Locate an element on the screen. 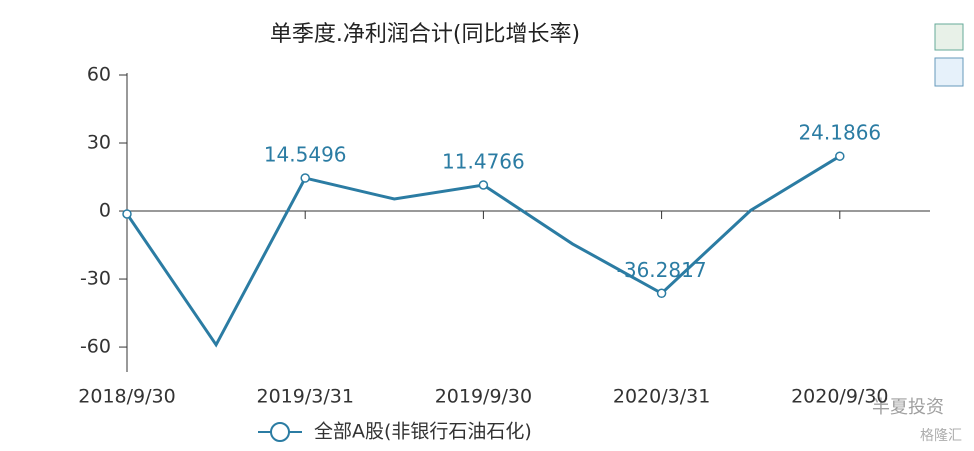 This screenshot has width=974, height=451. data-label: -36.2817 is located at coordinates (662, 270).